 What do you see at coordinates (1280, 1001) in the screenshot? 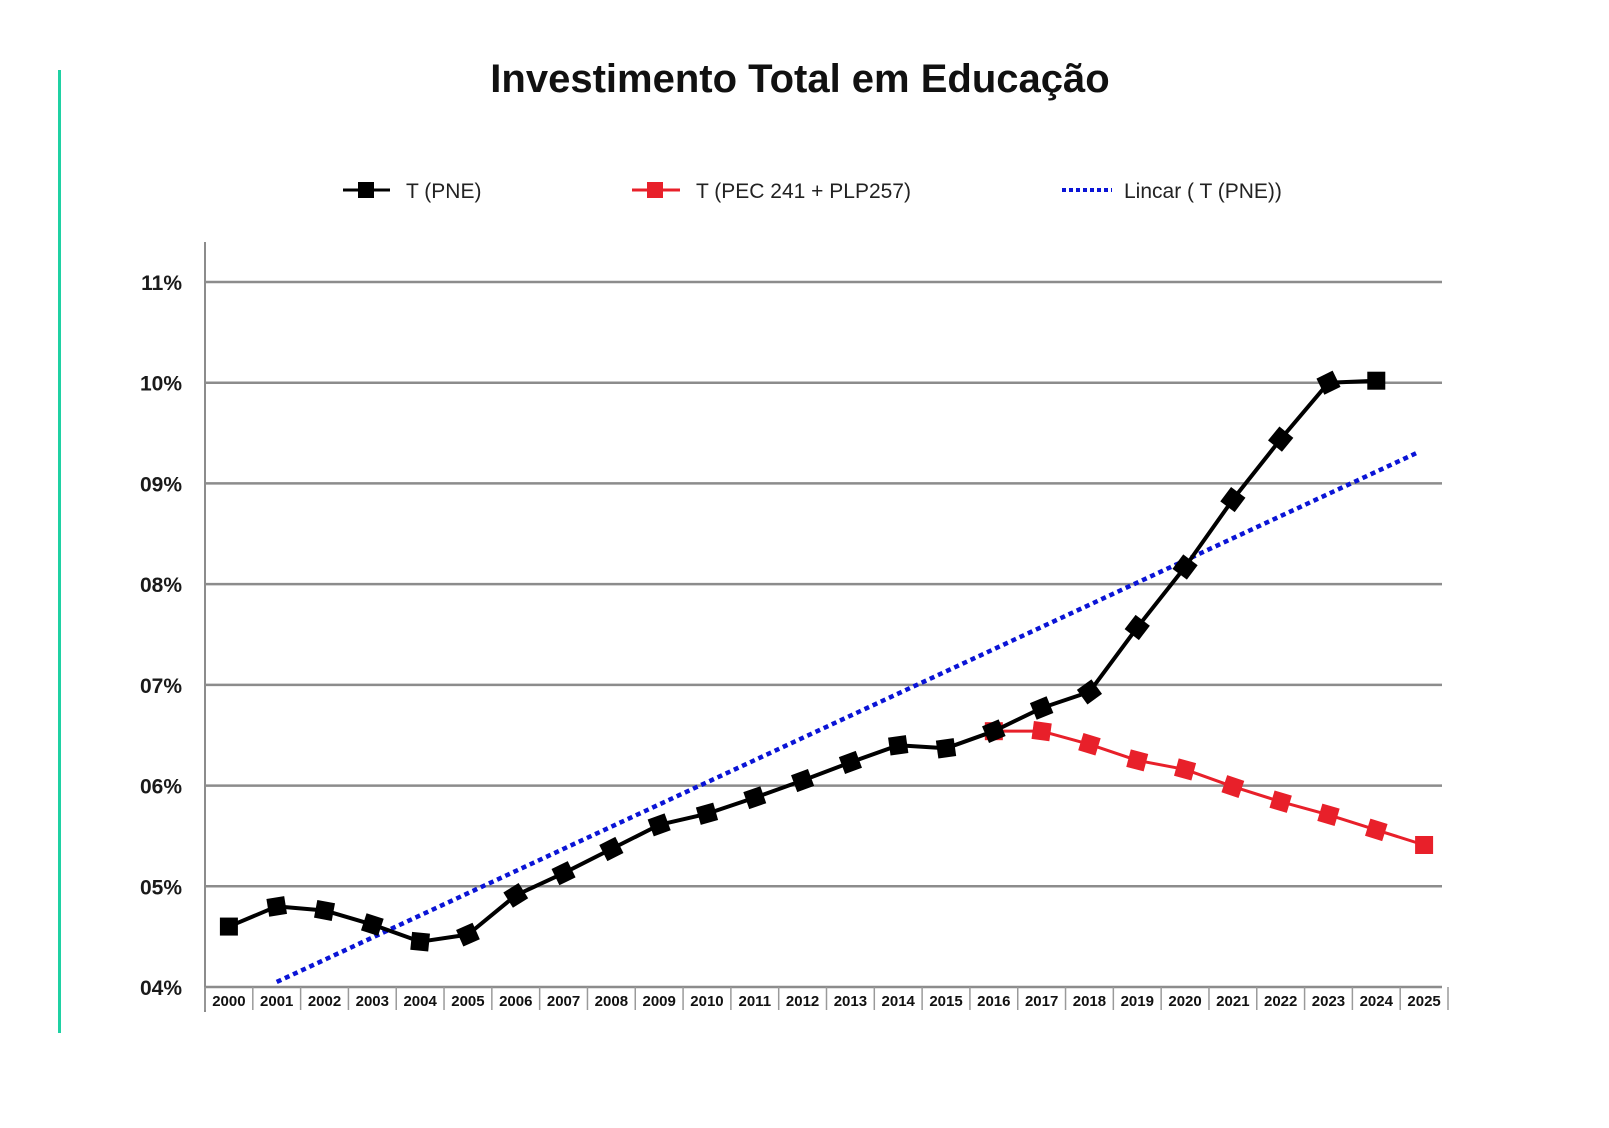
I see `x-tick-label: 2022` at bounding box center [1280, 1001].